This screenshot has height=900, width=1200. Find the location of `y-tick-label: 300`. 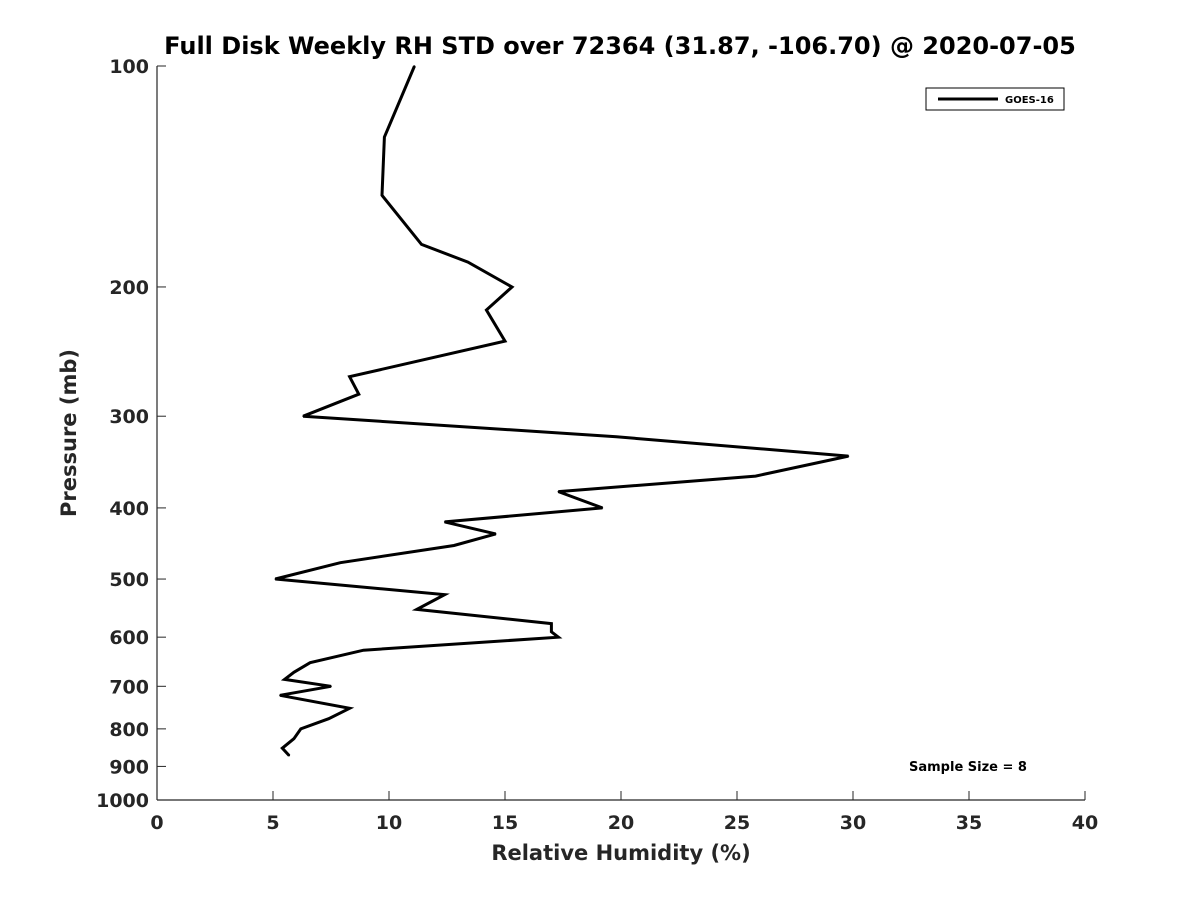

y-tick-label: 300 is located at coordinates (129, 417).